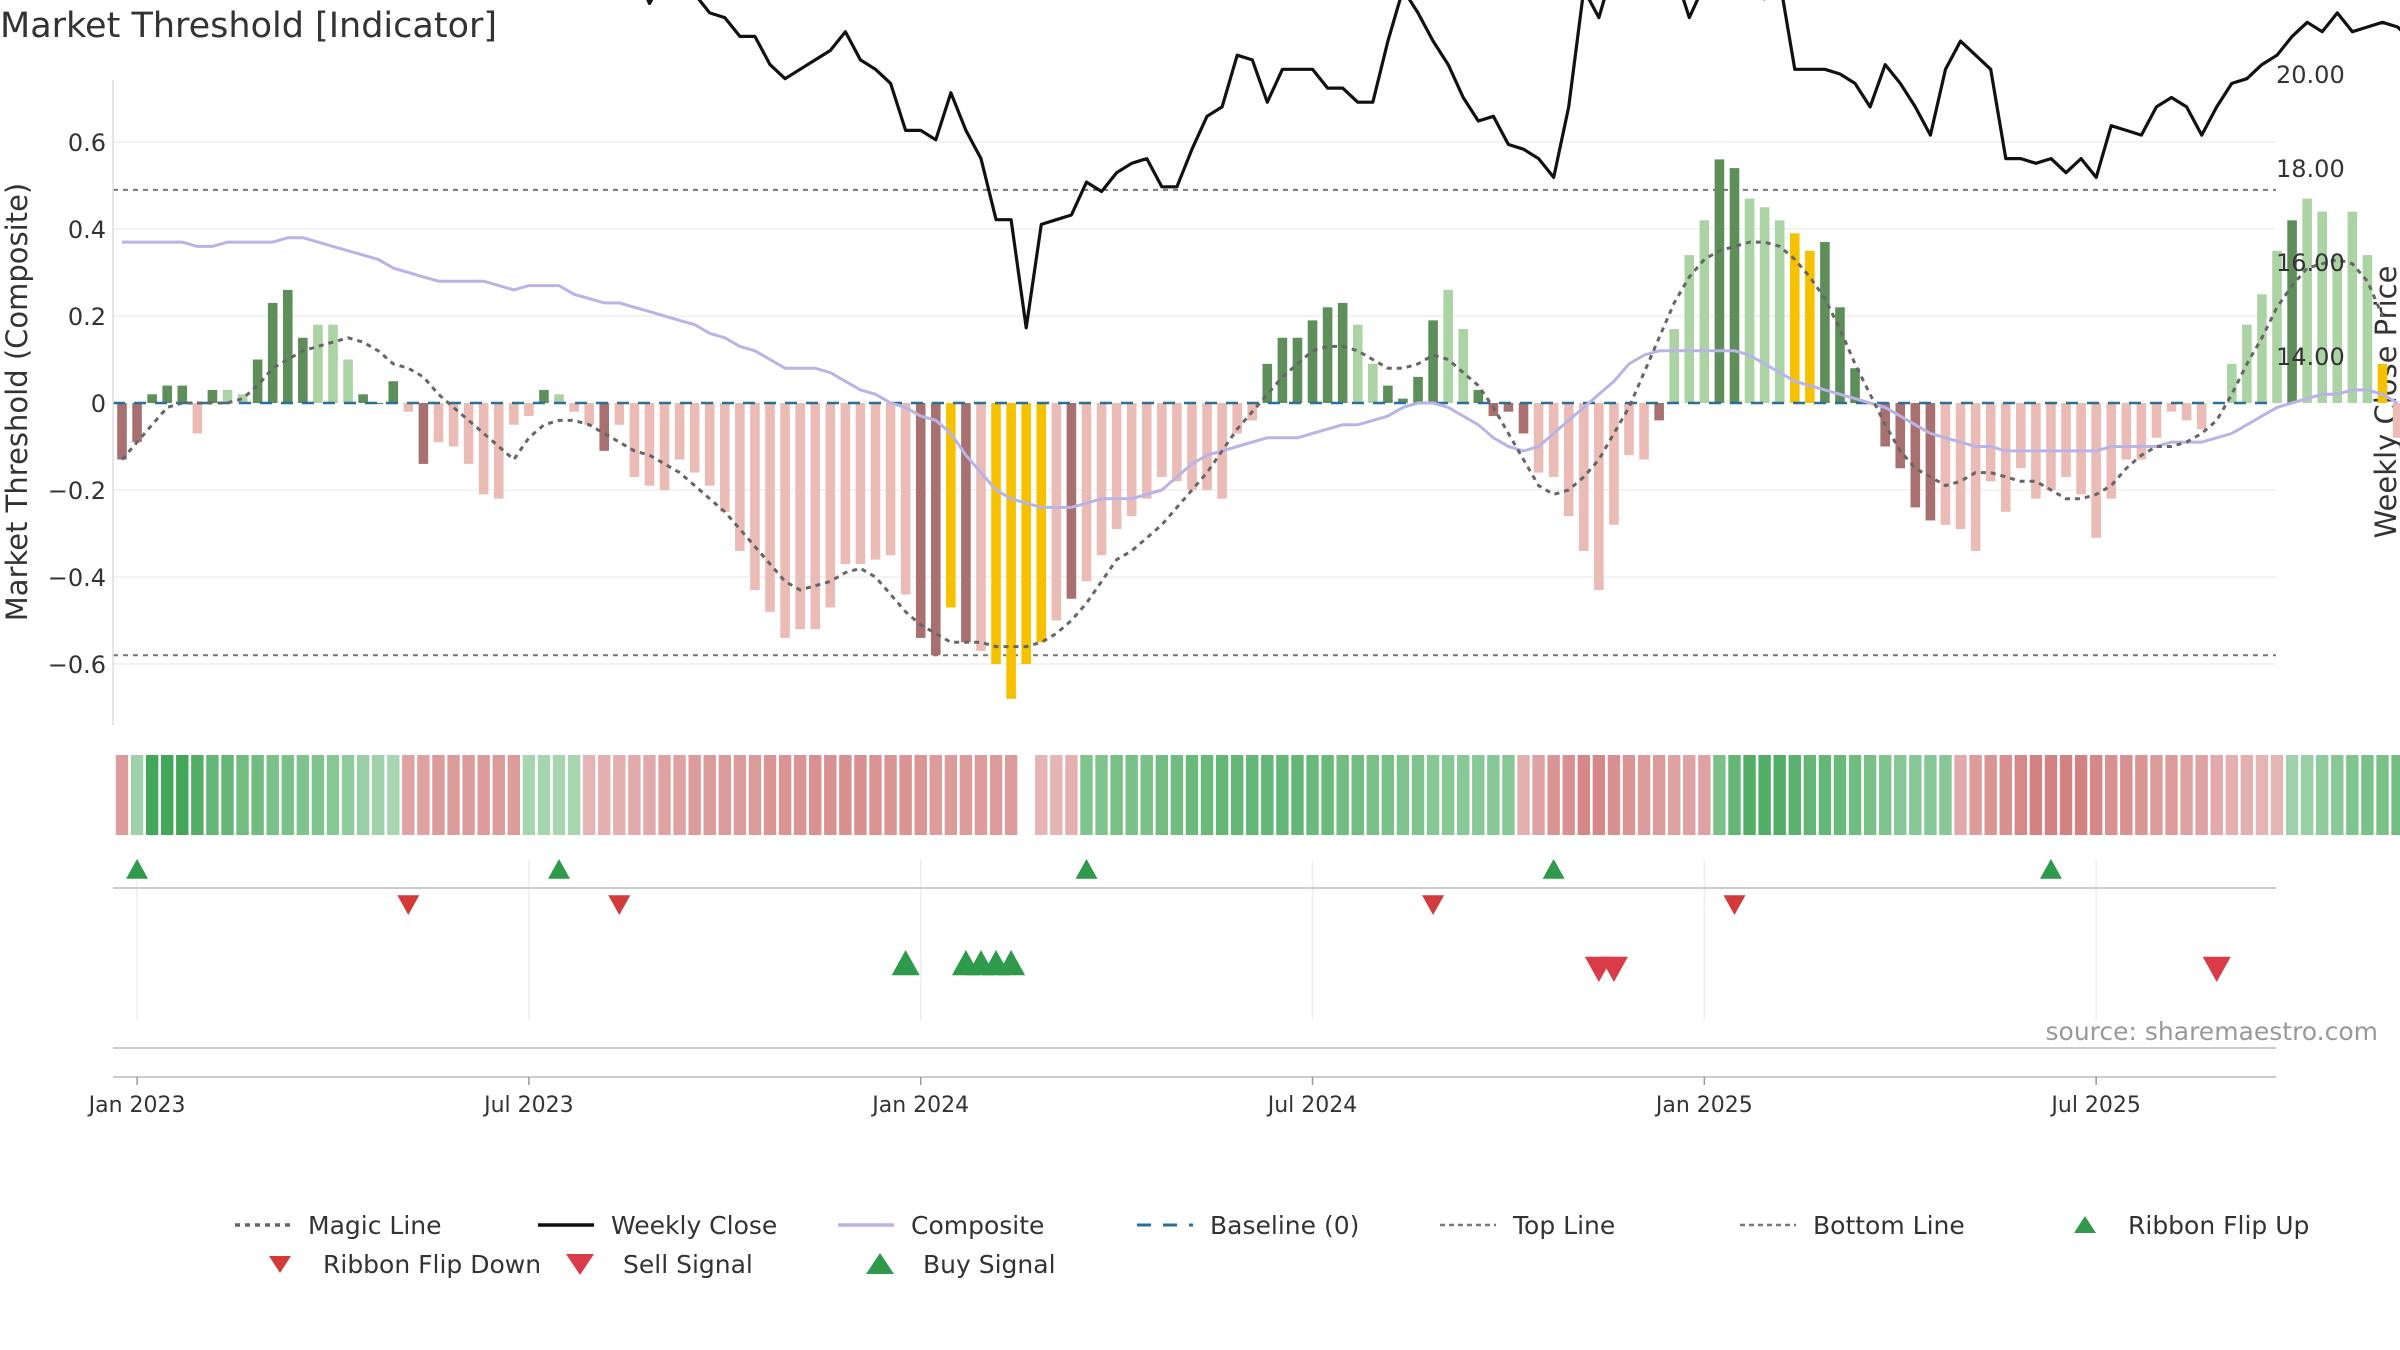 This screenshot has width=2400, height=1350. What do you see at coordinates (941, 1225) in the screenshot?
I see `legend-item-composite: Composite` at bounding box center [941, 1225].